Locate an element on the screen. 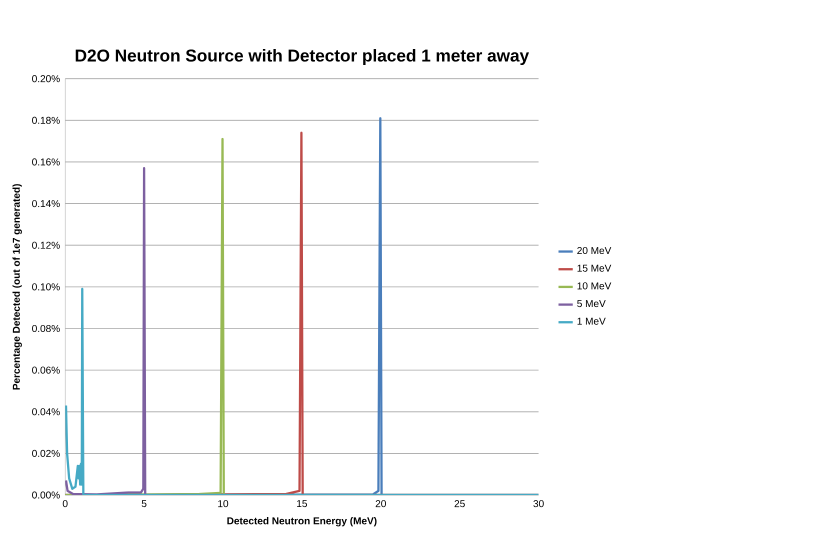  x-tick-label: 0 is located at coordinates (65, 504).